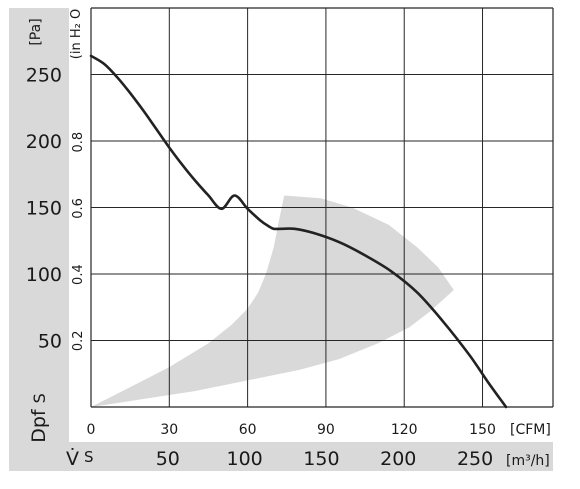  I want to click on x-top-tick-label: 0, so click(91, 430).